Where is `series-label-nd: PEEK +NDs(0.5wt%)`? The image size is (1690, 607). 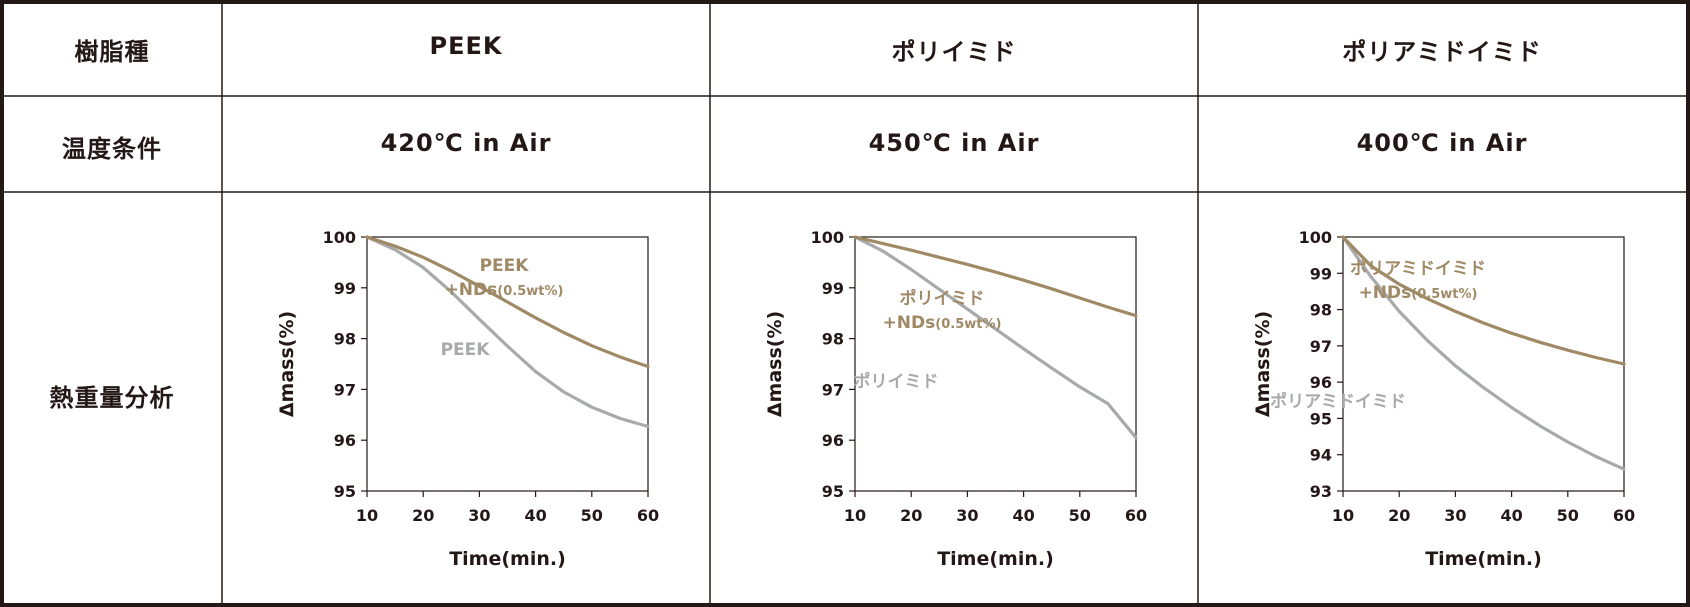
series-label-nd: PEEK +NDs(0.5wt%) is located at coordinates (504, 278).